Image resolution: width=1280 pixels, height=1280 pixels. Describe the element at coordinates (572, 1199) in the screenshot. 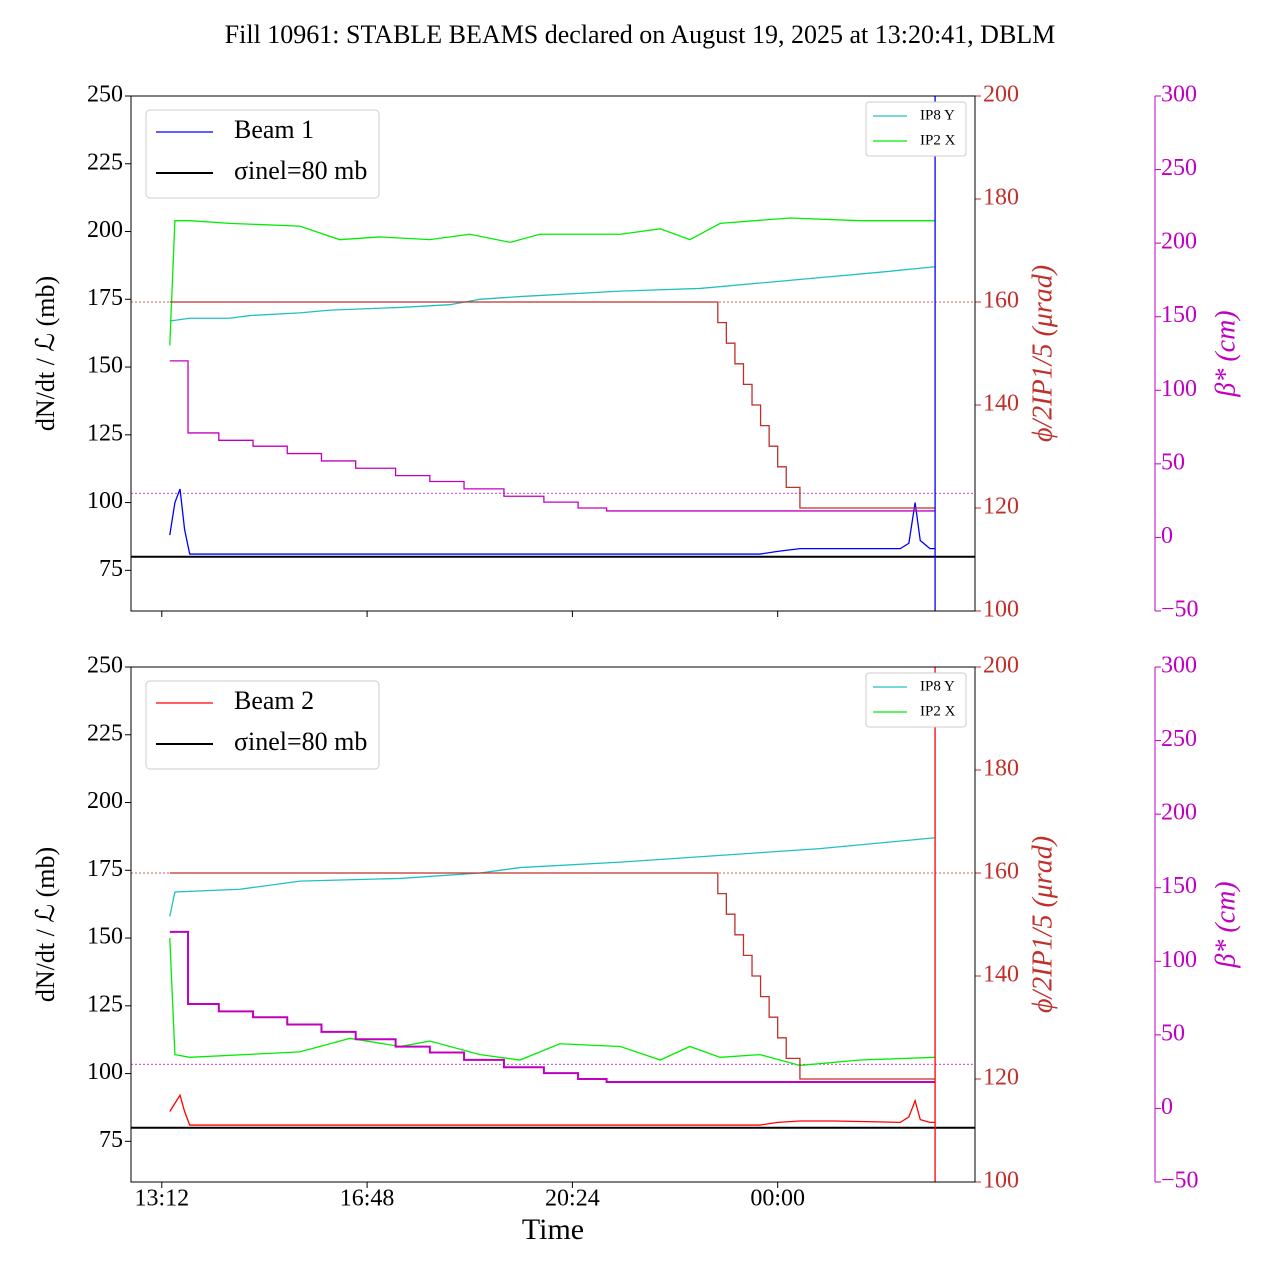

I see `x-tick-label: 20:24` at that location.